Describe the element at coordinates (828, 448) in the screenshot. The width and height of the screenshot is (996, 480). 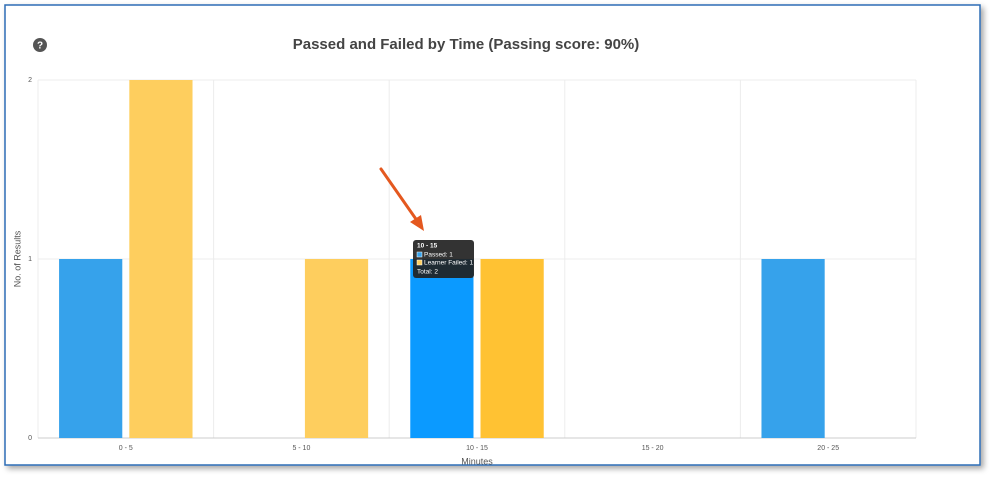
I see `x-tick-label: 20 - 25` at that location.